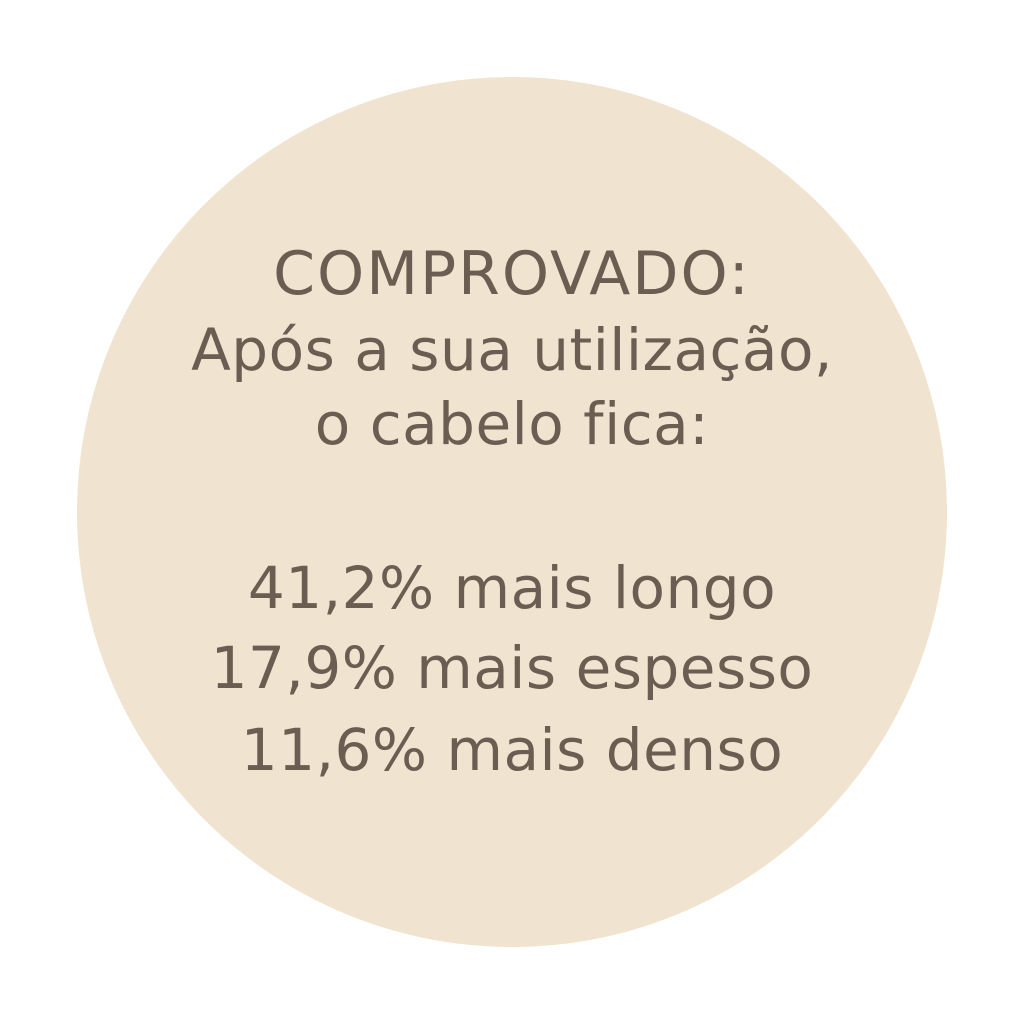  What do you see at coordinates (512, 424) in the screenshot?
I see `intro-line-2: o cabelo fica:` at bounding box center [512, 424].